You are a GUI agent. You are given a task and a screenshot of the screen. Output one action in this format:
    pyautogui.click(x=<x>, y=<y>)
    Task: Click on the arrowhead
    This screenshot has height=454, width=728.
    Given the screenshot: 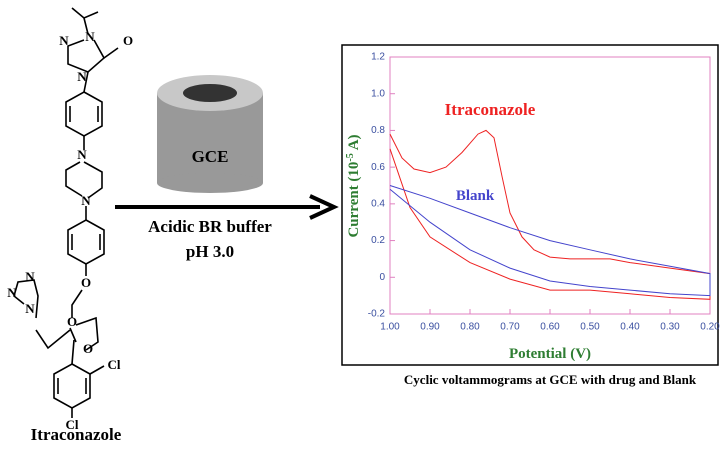 What is the action you would take?
    pyautogui.click(x=324, y=207)
    